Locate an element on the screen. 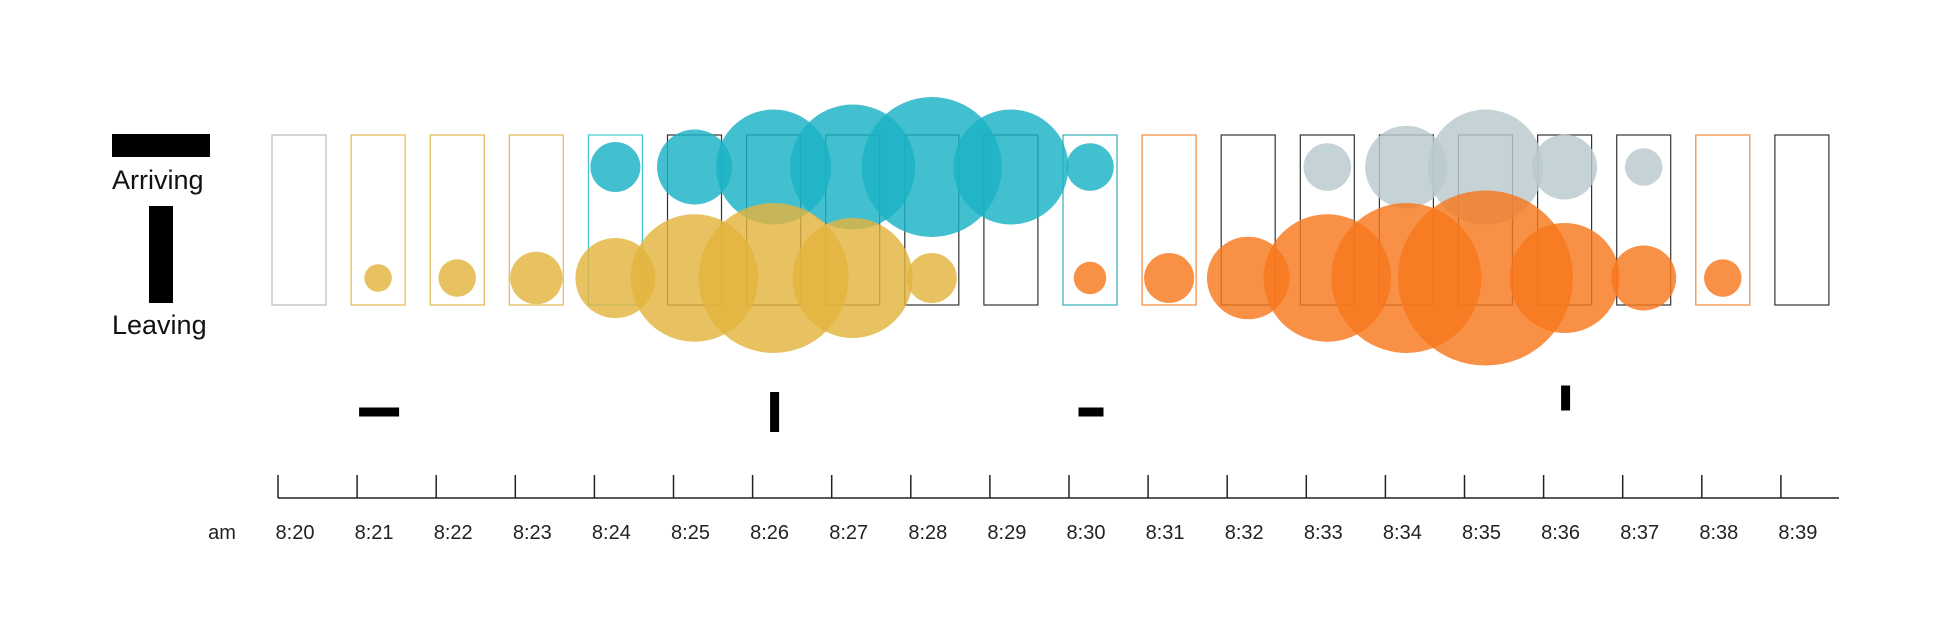 This screenshot has width=1952, height=644. x-tick-label: 8:33 is located at coordinates (1323, 533).